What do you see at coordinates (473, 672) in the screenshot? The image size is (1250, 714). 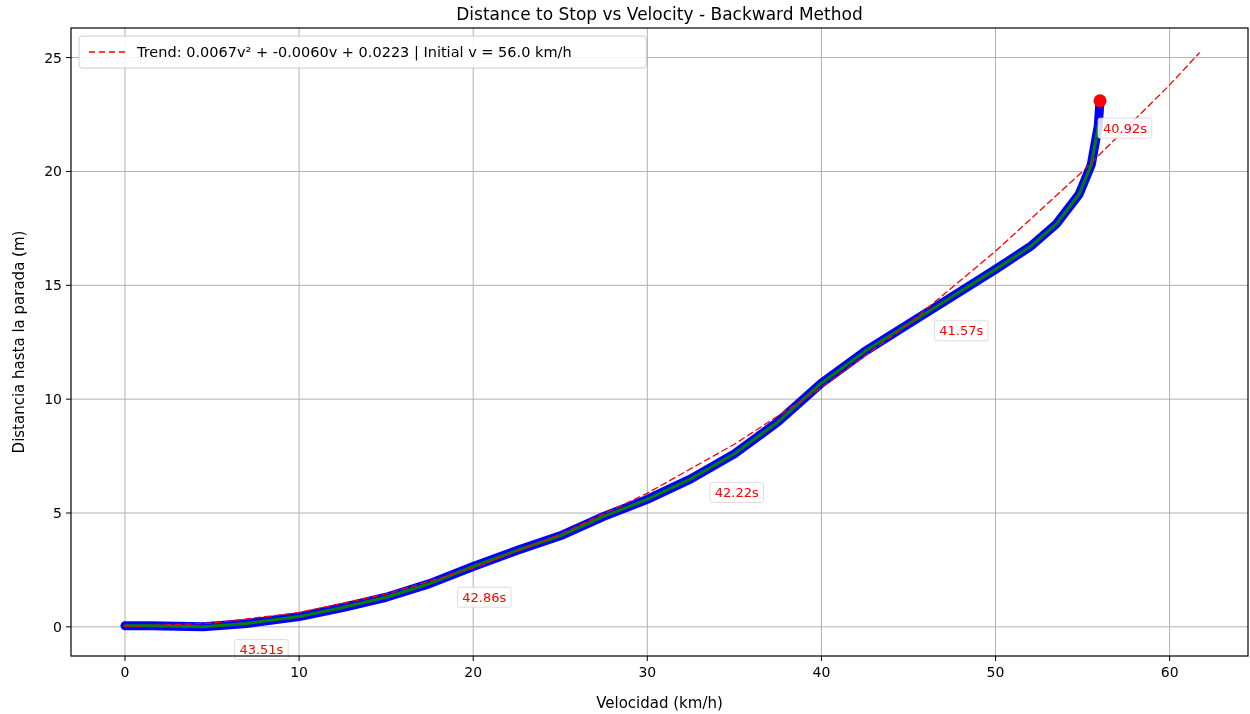 I see `x-tick-label: 20` at bounding box center [473, 672].